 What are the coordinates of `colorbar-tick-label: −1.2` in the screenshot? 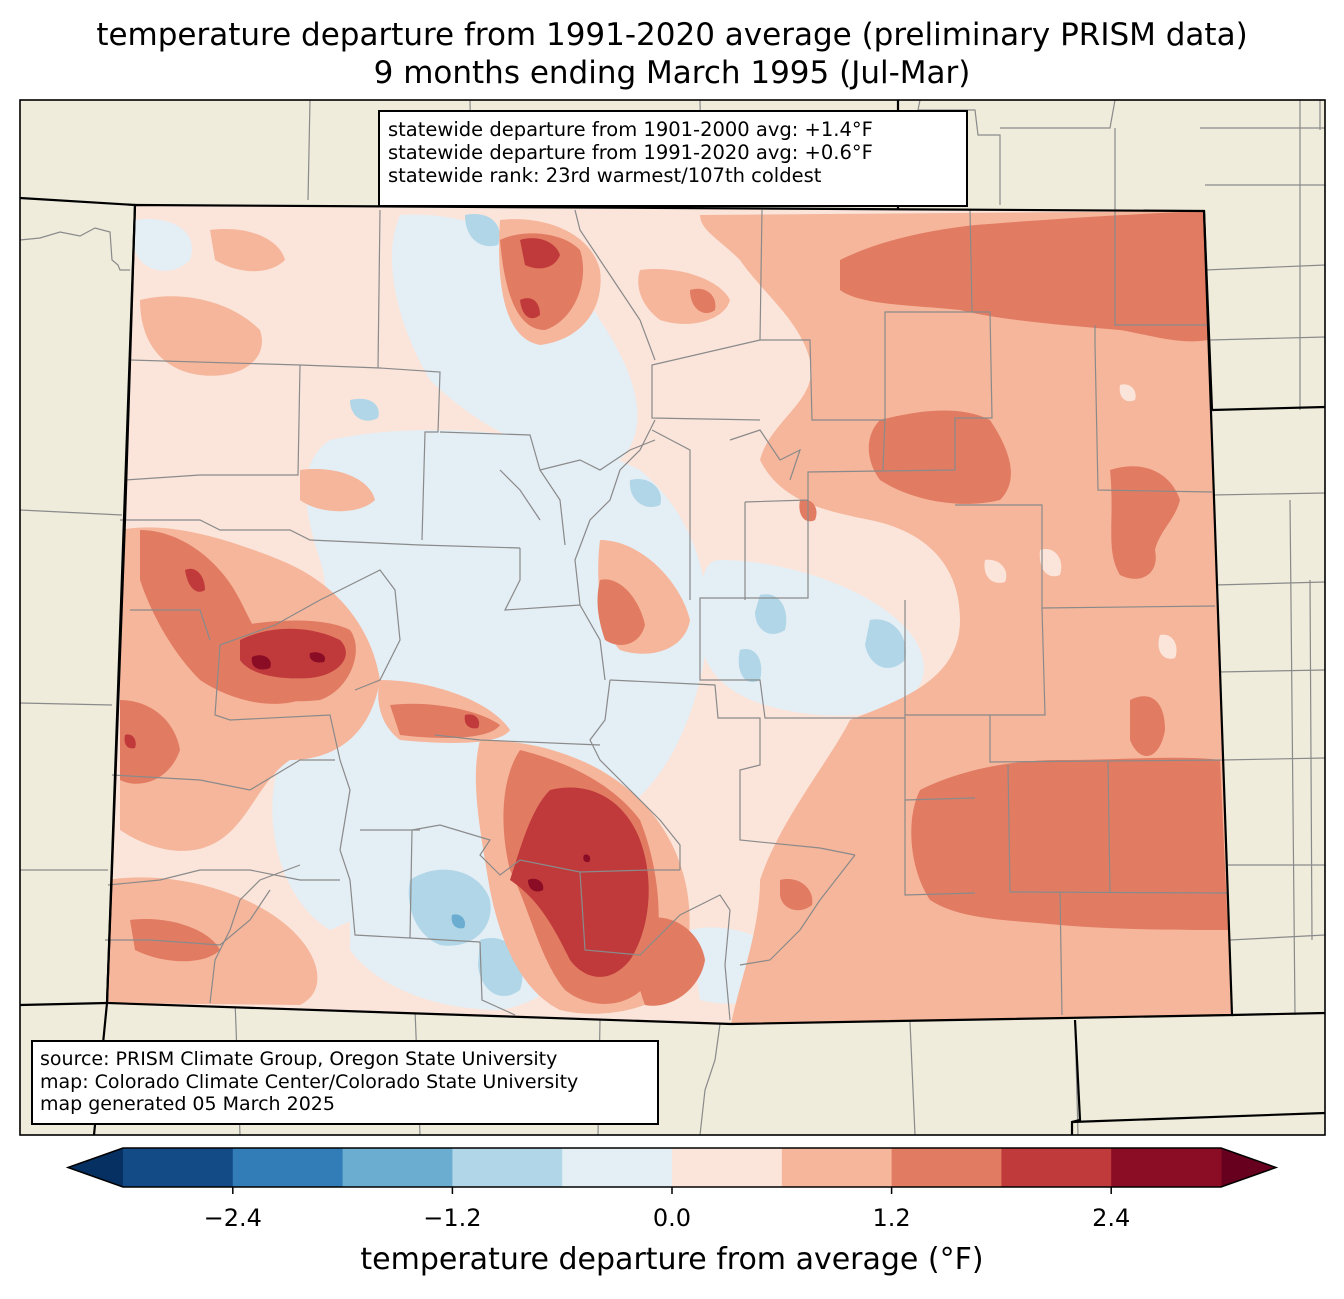 It's located at (452, 1218).